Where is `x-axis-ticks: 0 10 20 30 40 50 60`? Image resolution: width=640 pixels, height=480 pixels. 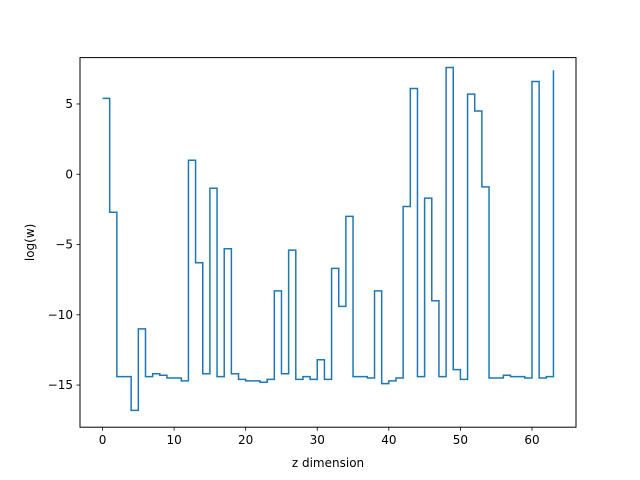
x-axis-ticks: 0 10 20 30 40 50 60 is located at coordinates (319, 437).